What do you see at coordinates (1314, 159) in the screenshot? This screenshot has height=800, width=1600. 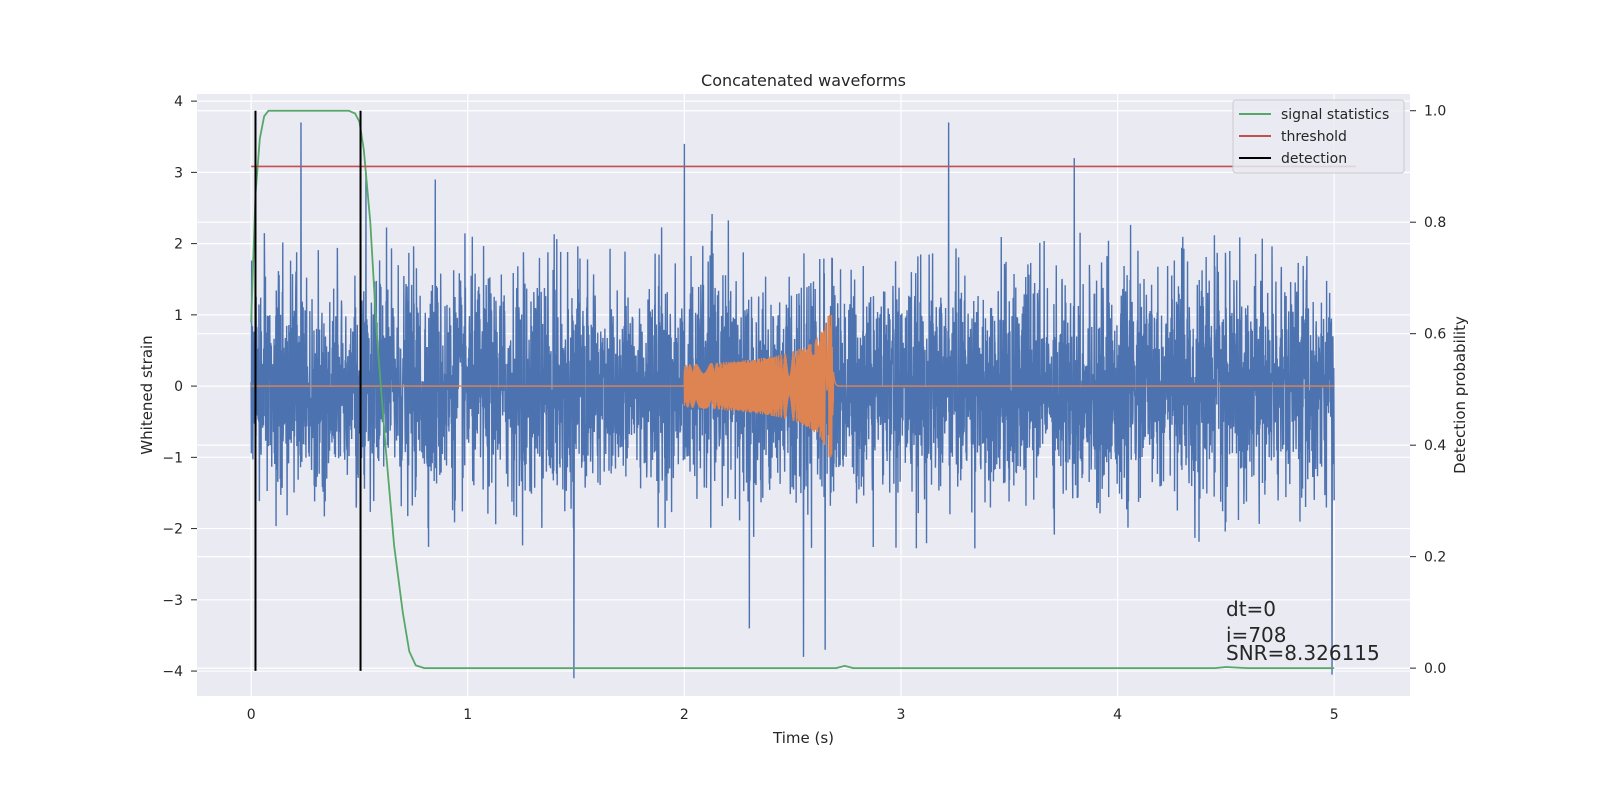 I see `legend-label-detection: detection` at bounding box center [1314, 159].